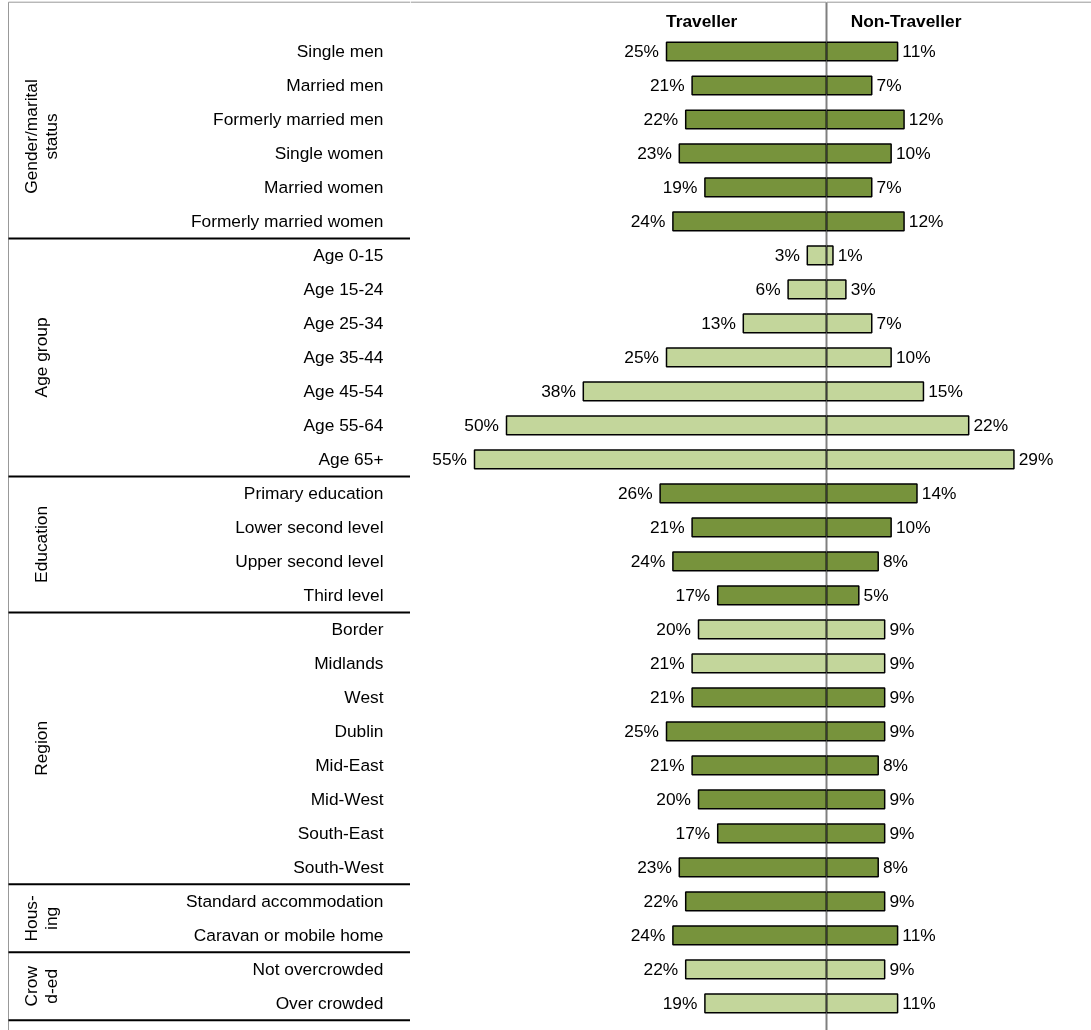  I want to click on y-tick-label: Age 45-54, so click(343, 391).